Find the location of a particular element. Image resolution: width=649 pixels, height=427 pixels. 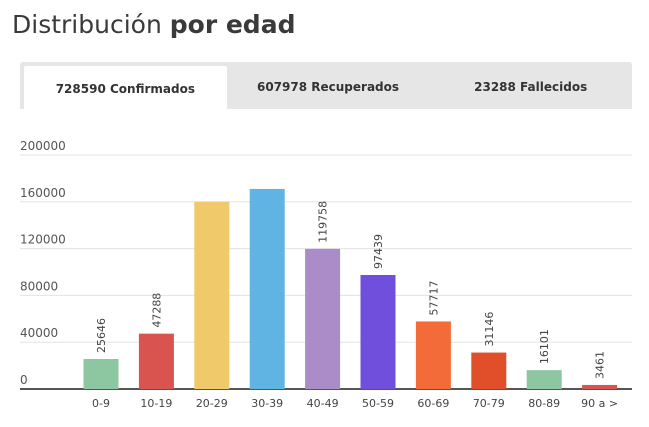

y-tick-label: 0 is located at coordinates (24, 380).